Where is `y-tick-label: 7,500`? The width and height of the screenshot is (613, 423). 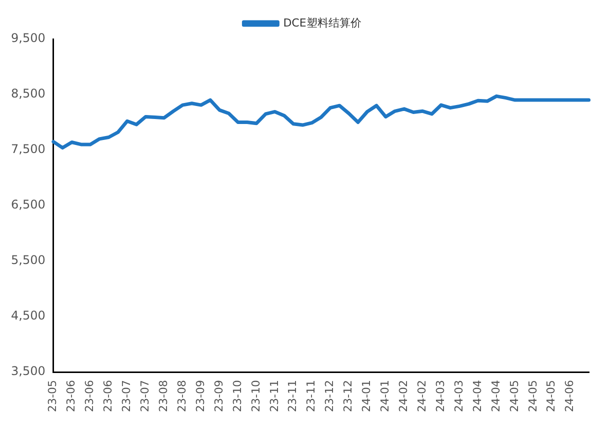
y-tick-label: 7,500 is located at coordinates (28, 149).